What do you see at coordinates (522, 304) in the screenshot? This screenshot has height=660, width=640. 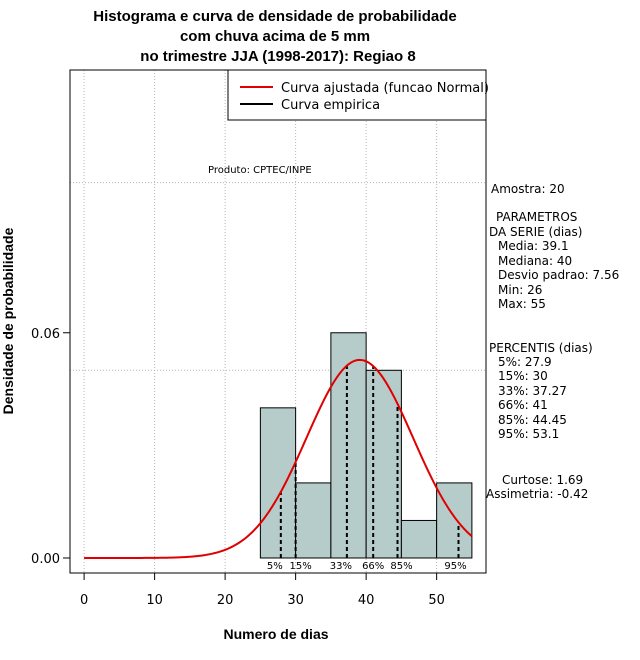 I see `stat-max: Max: 55` at bounding box center [522, 304].